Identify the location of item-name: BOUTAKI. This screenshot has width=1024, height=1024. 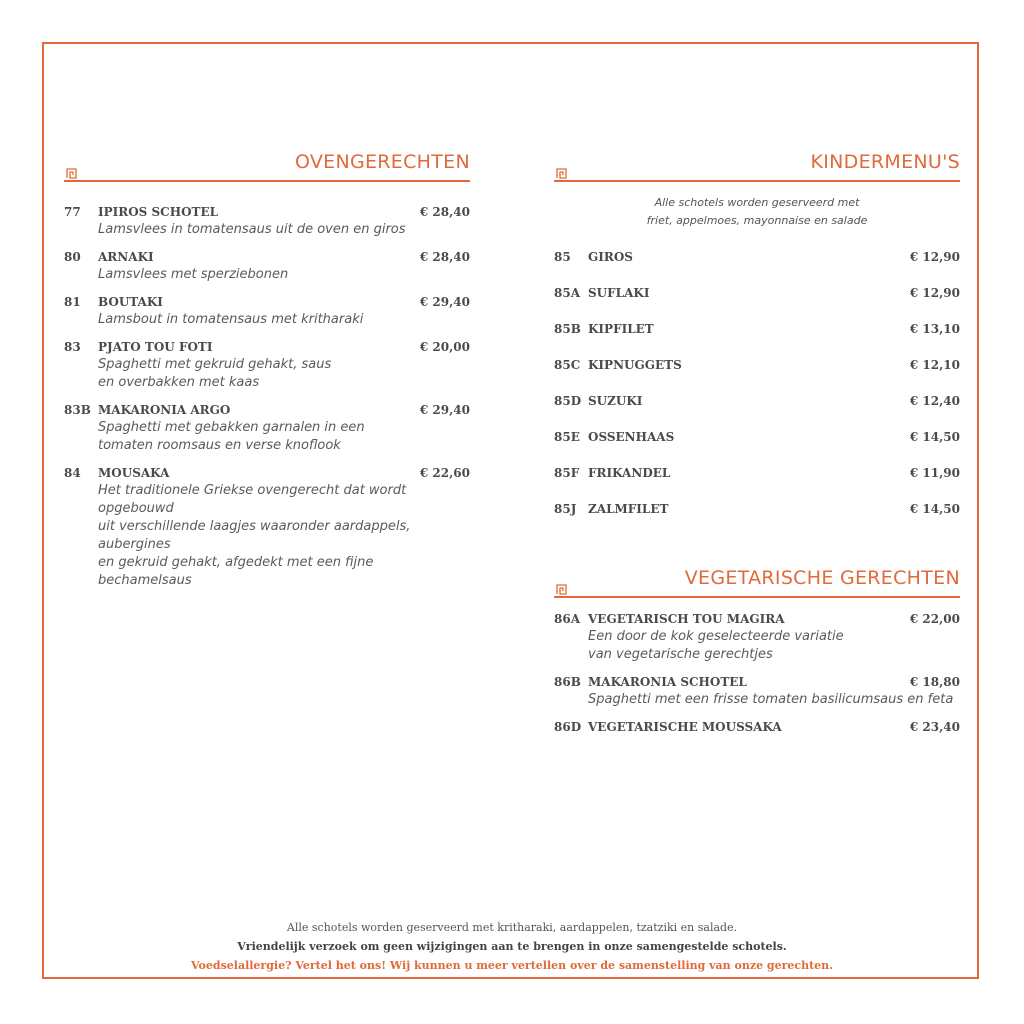
(130, 302).